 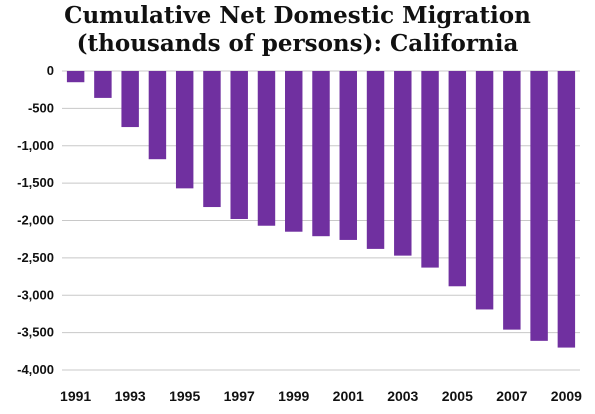 I want to click on bar-1991, so click(x=75, y=77).